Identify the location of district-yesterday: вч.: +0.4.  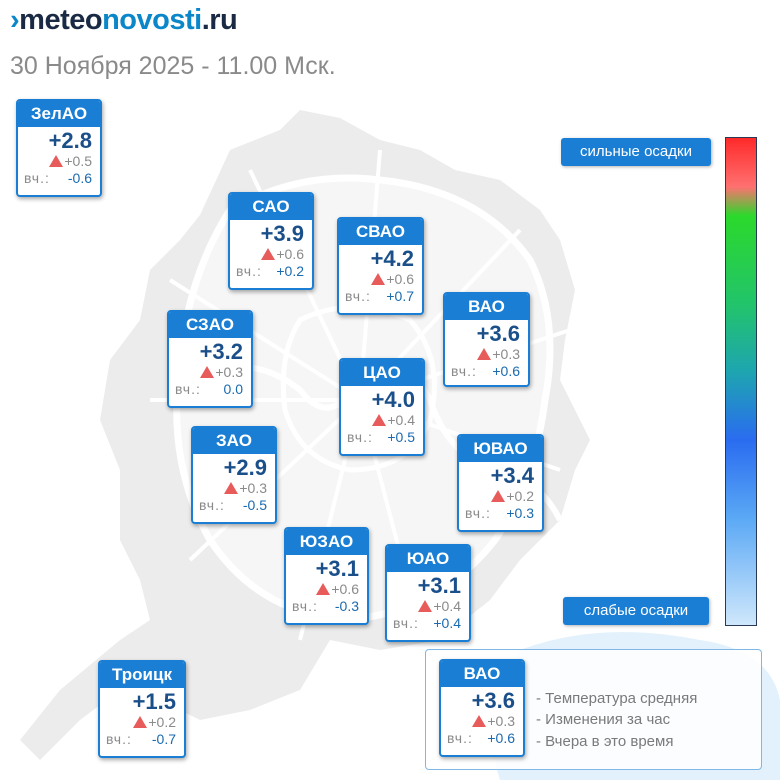
(427, 623).